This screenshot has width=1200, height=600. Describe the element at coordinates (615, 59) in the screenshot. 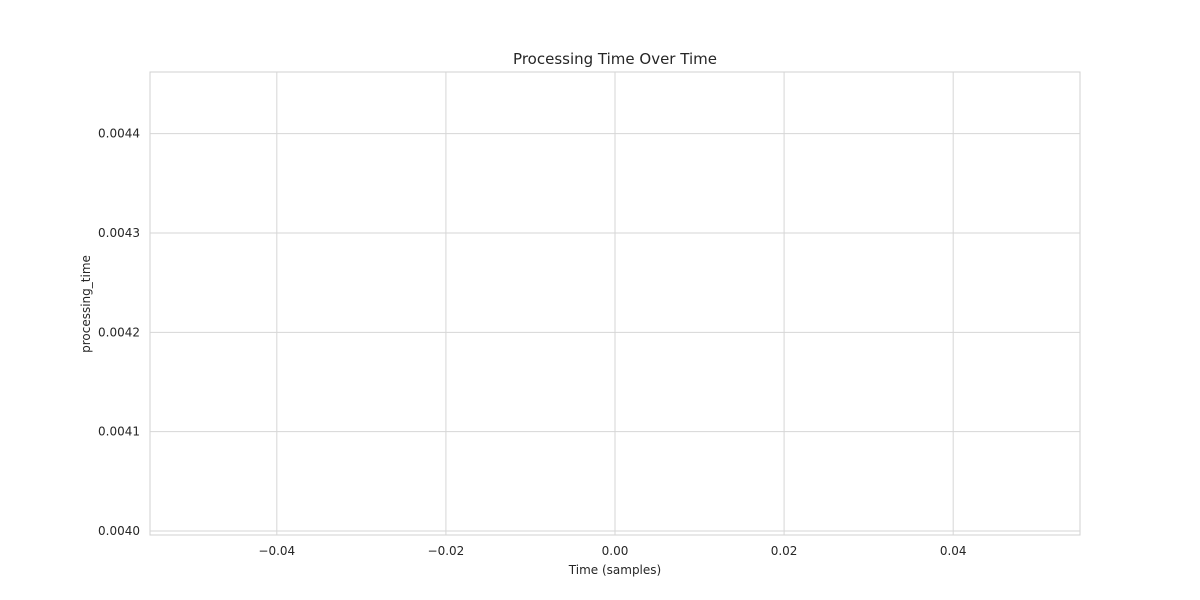

I see `chart-title: Processing Time Over Time` at that location.